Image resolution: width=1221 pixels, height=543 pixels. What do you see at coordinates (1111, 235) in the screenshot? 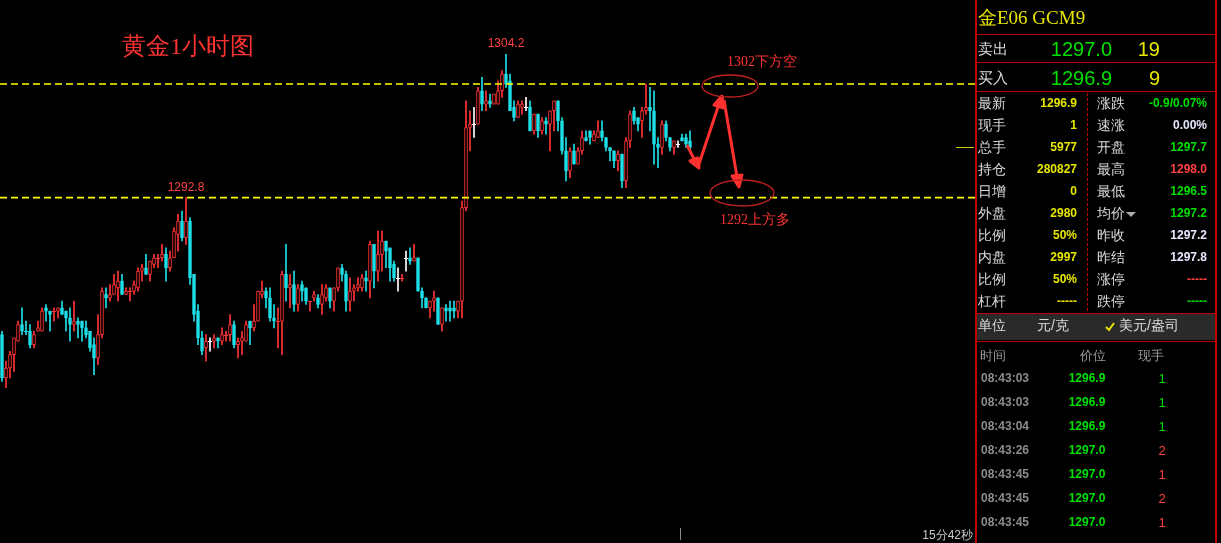
I see `text: 昨收` at bounding box center [1111, 235].